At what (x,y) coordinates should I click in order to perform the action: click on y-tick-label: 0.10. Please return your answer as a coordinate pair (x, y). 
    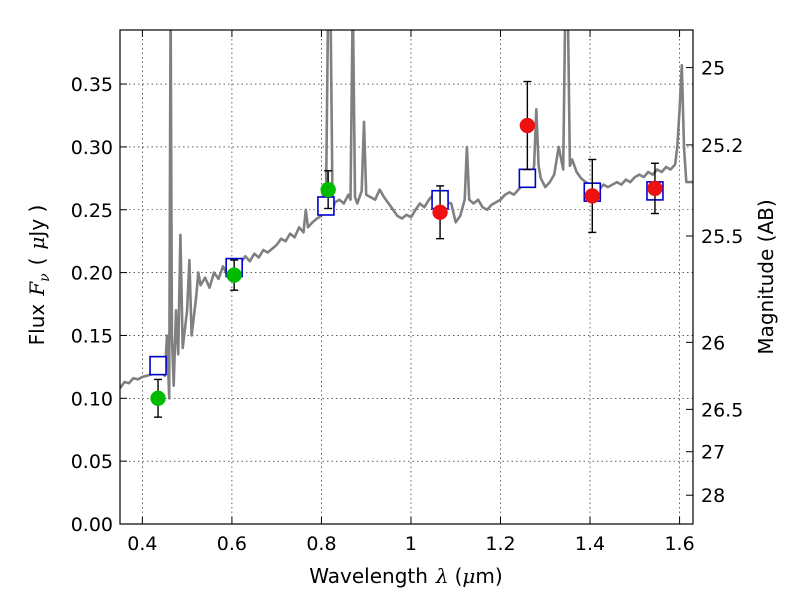
    Looking at the image, I should click on (92, 399).